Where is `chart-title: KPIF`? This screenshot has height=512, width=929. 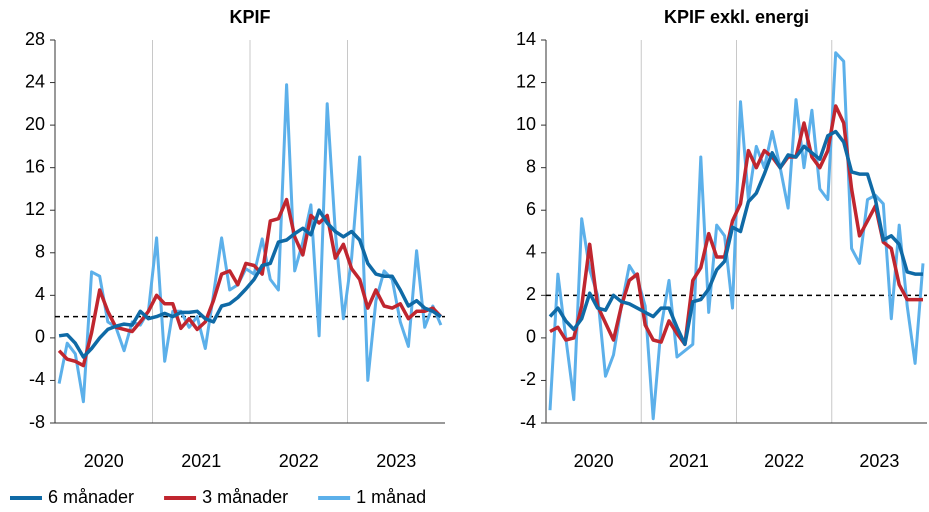 chart-title: KPIF is located at coordinates (249, 17).